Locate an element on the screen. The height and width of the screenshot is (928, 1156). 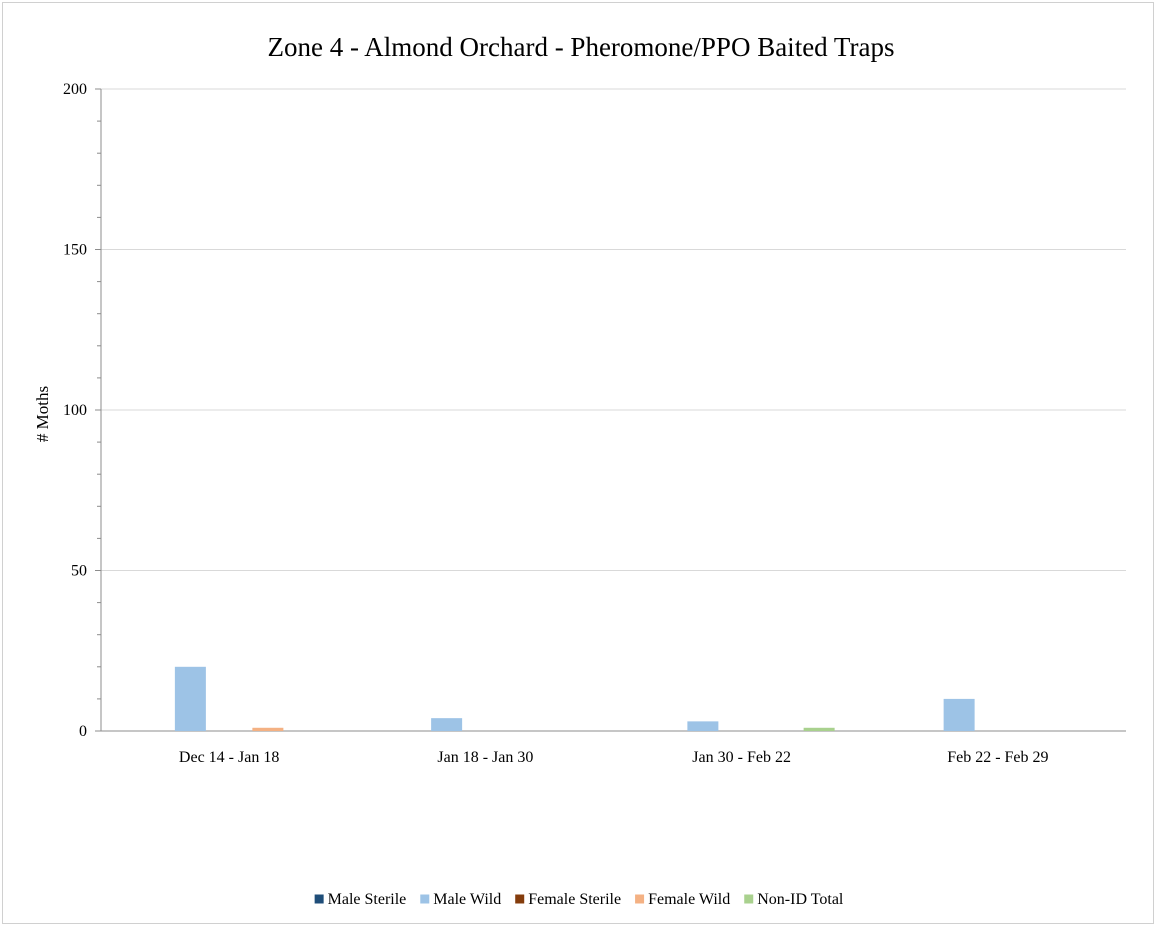
x-tick-label: Feb 22 - Feb 29 is located at coordinates (997, 757).